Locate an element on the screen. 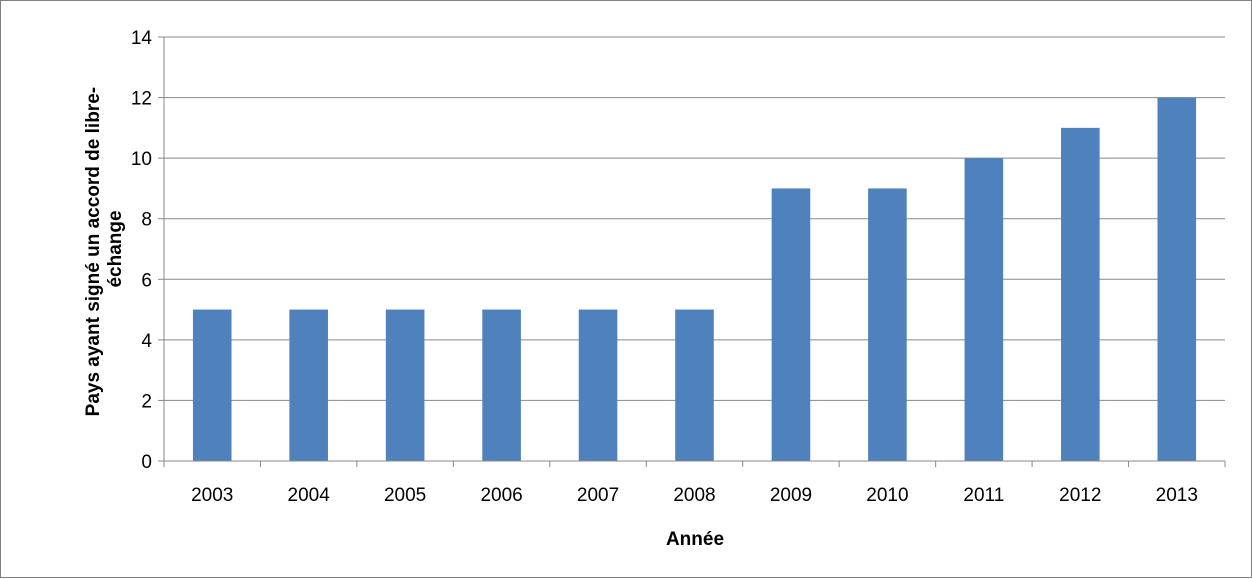  x-tick-label-2011: 2011 is located at coordinates (983, 495).